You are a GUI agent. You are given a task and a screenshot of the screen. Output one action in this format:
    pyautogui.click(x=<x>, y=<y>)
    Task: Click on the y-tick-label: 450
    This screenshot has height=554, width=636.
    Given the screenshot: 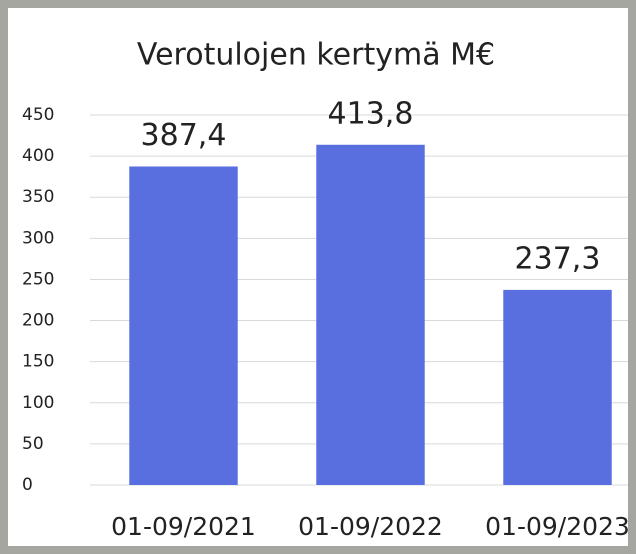 What is the action you would take?
    pyautogui.click(x=38, y=115)
    